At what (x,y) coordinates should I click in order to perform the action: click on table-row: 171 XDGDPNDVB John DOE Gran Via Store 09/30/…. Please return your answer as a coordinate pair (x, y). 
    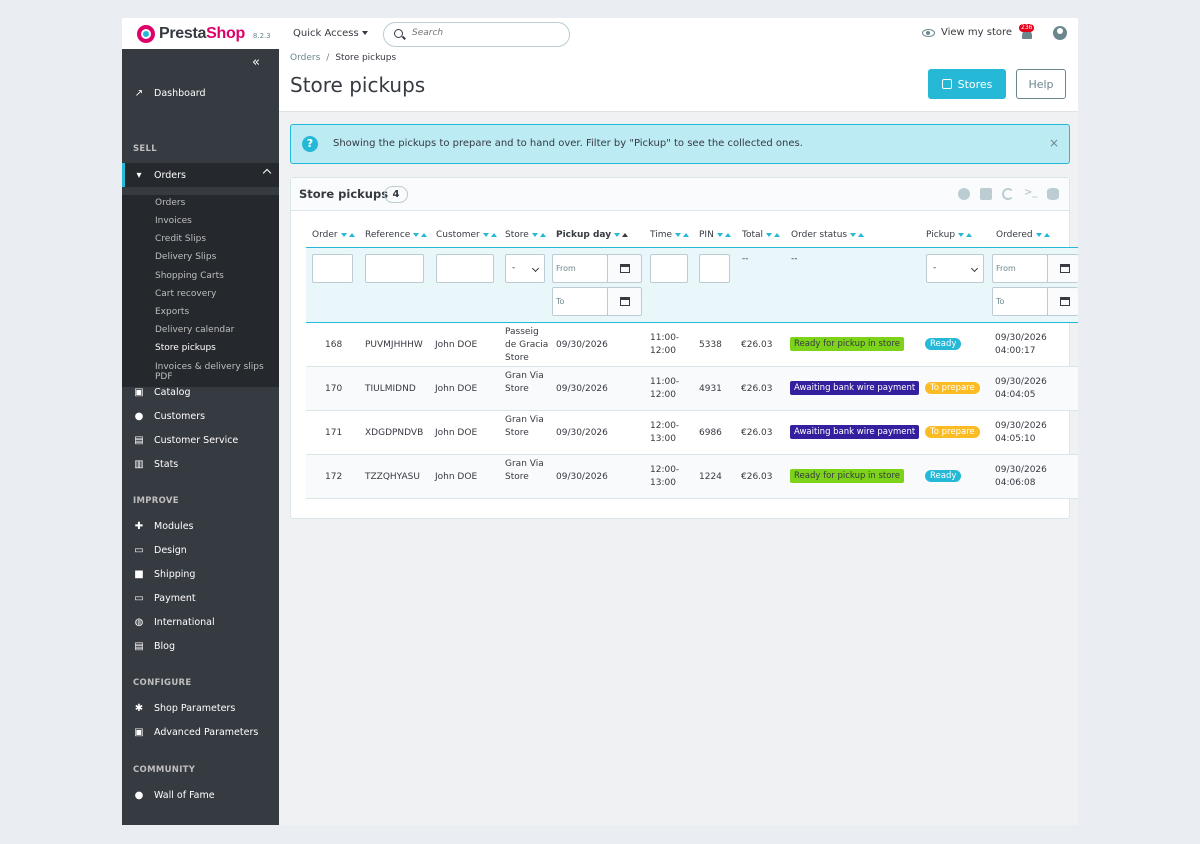
    Looking at the image, I should click on (692, 433).